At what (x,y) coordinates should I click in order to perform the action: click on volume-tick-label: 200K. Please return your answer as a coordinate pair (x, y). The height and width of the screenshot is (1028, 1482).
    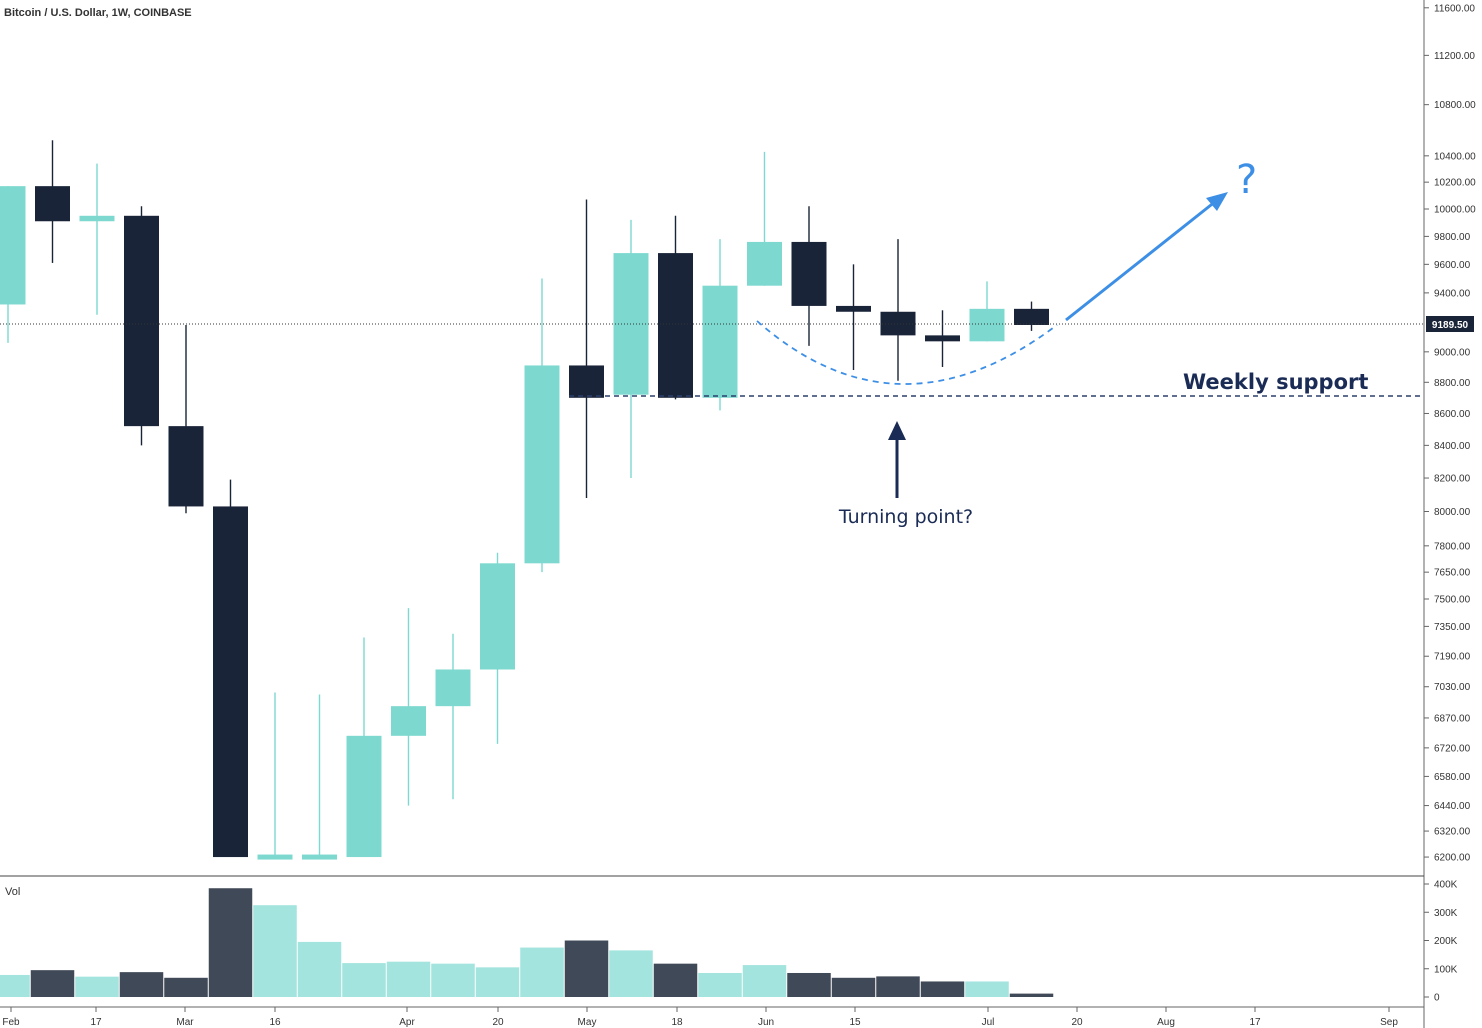
    Looking at the image, I should click on (1446, 941).